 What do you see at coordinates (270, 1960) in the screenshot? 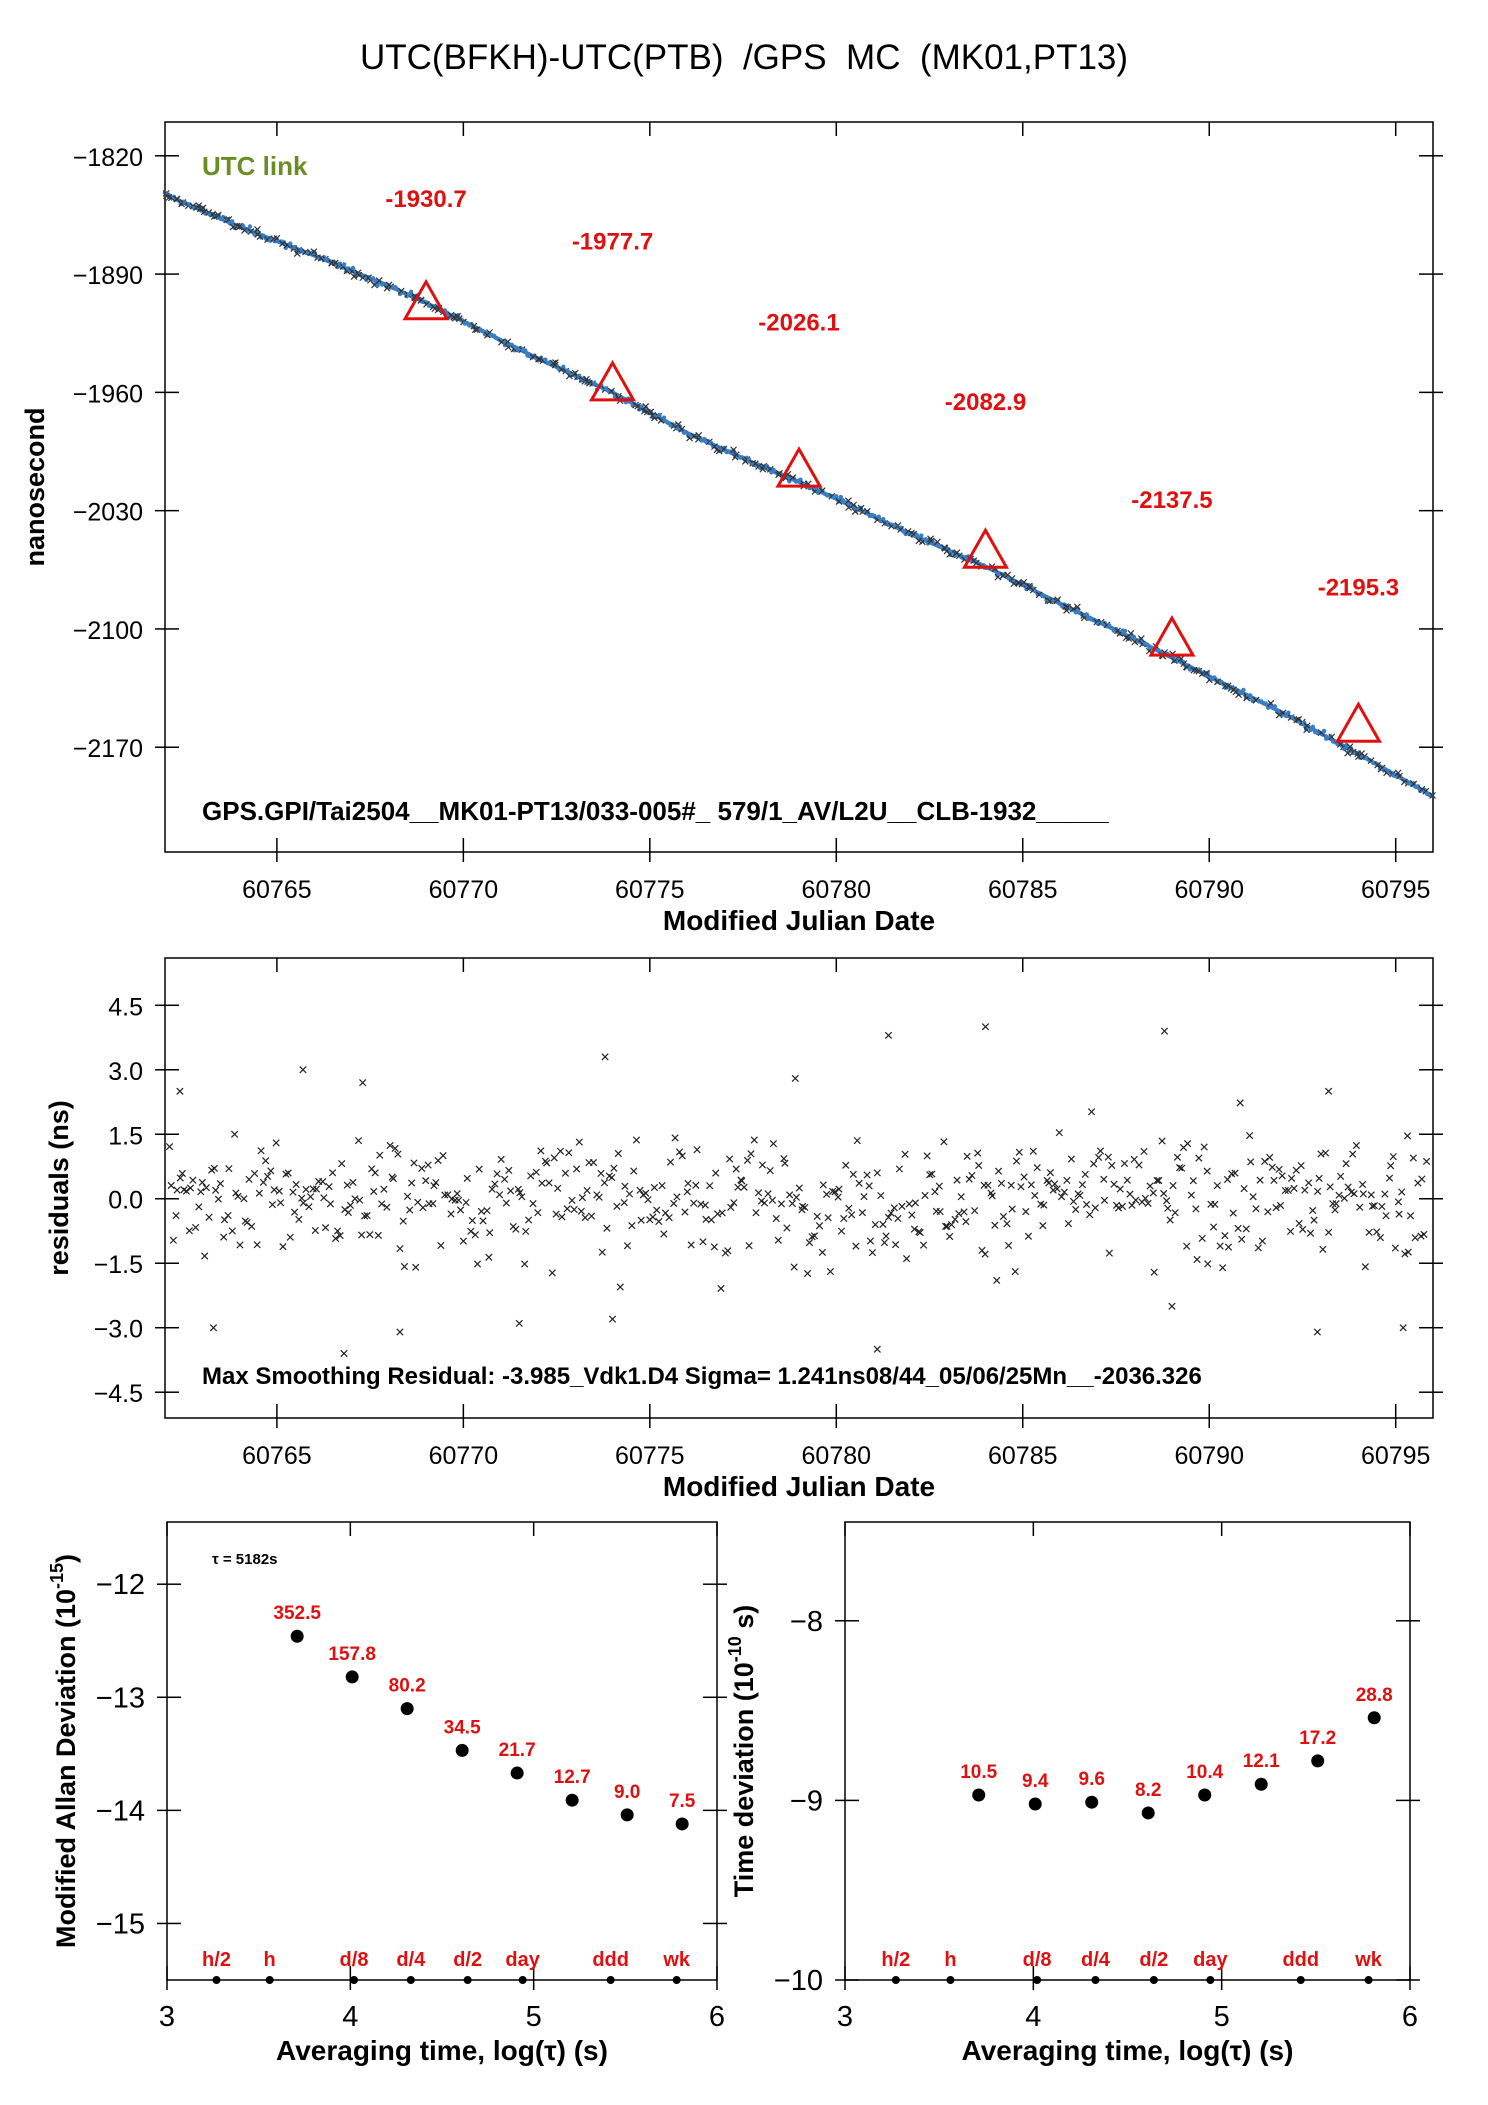
I see `mdev-tau-label: h` at bounding box center [270, 1960].